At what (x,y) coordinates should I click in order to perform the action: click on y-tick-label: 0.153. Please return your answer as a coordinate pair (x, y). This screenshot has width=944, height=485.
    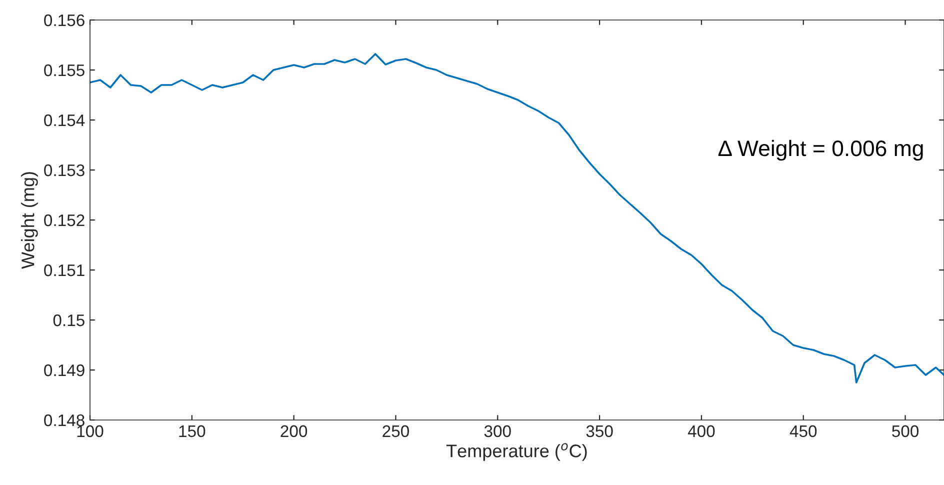
    Looking at the image, I should click on (64, 170).